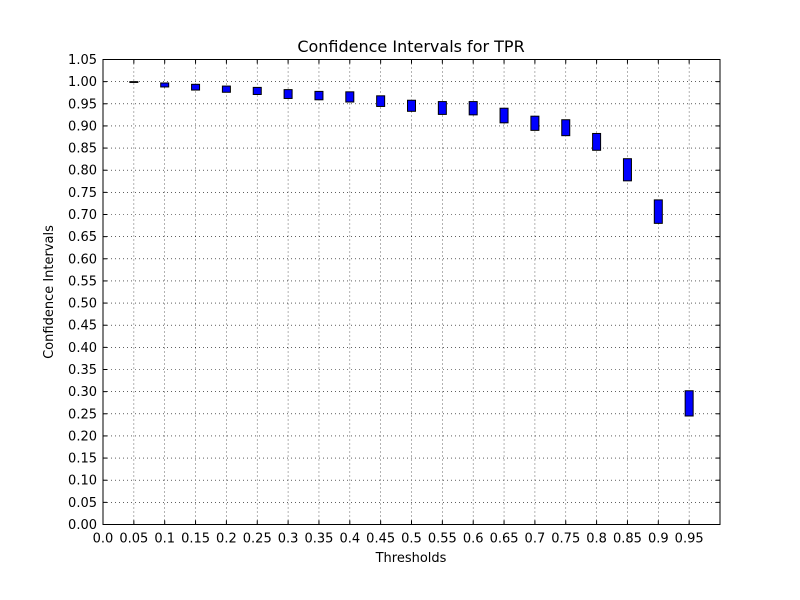 This screenshot has height=600, width=800. I want to click on x-tick-label: 0.5, so click(411, 539).